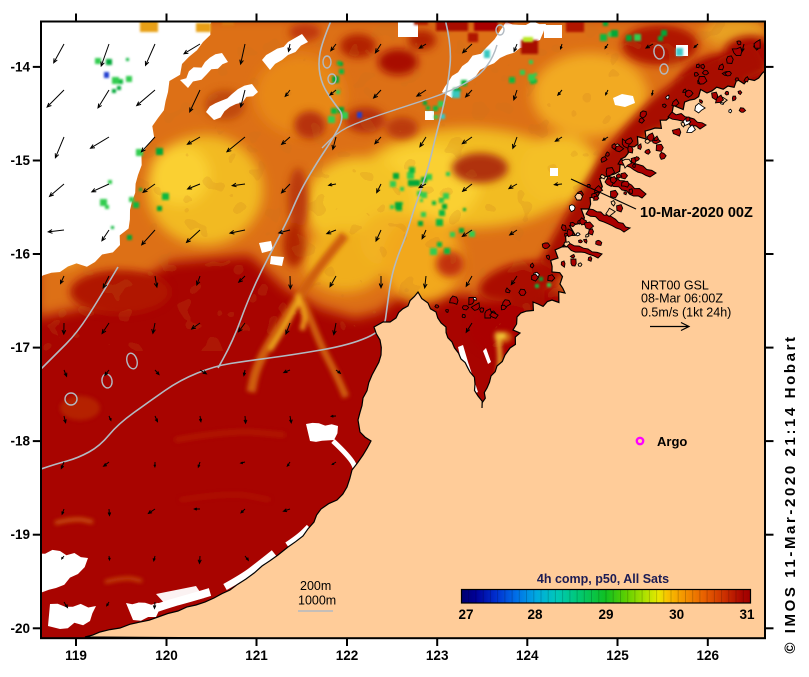  Describe the element at coordinates (605, 614) in the screenshot. I see `svg-text: 29` at that location.